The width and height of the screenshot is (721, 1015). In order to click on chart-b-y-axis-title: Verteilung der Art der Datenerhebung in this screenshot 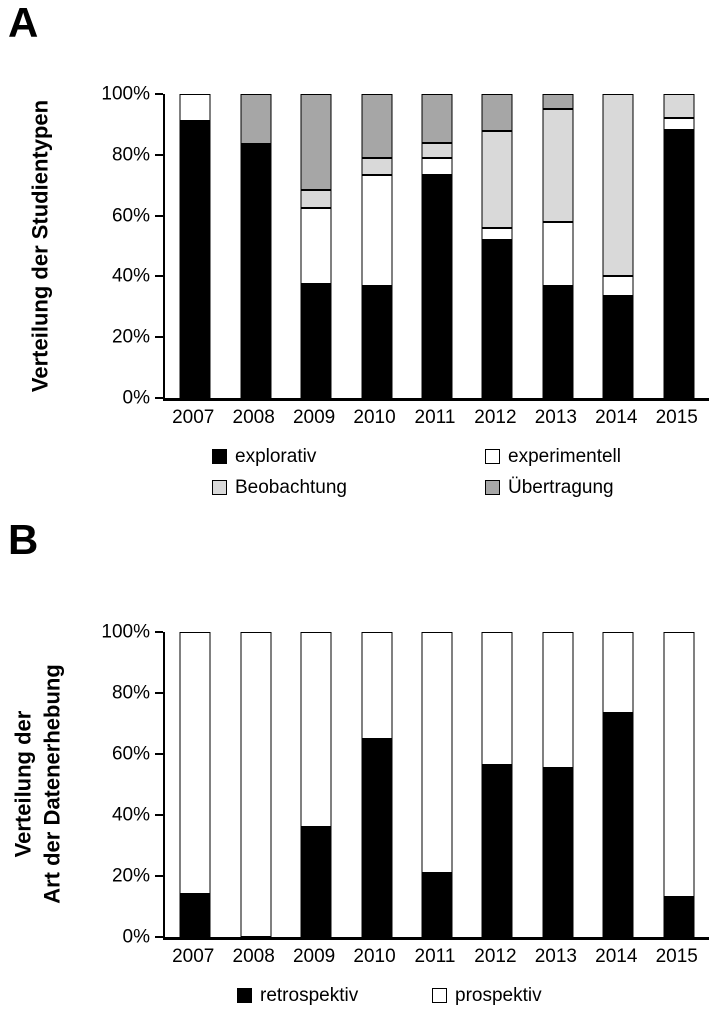, I will do `click(37, 784)`.